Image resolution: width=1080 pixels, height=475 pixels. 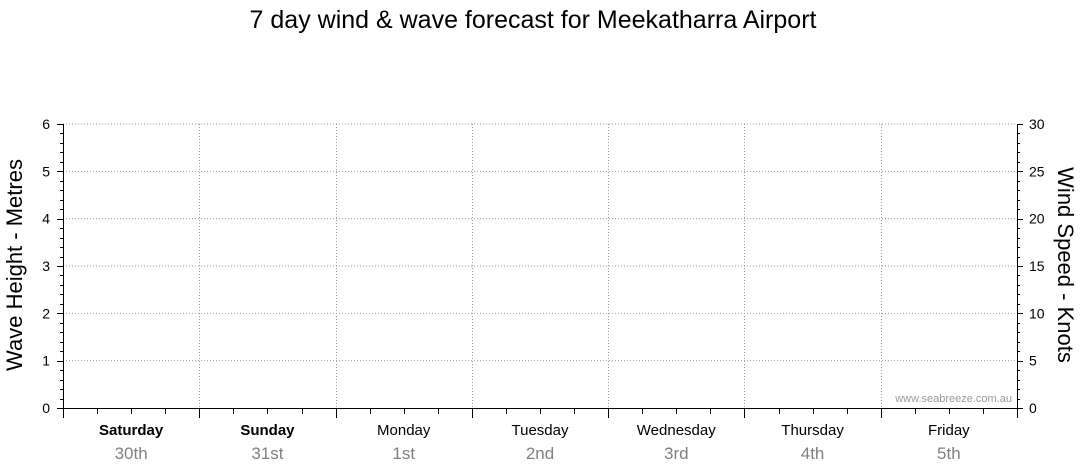 What do you see at coordinates (267, 453) in the screenshot?
I see `day-date-label: 31st` at bounding box center [267, 453].